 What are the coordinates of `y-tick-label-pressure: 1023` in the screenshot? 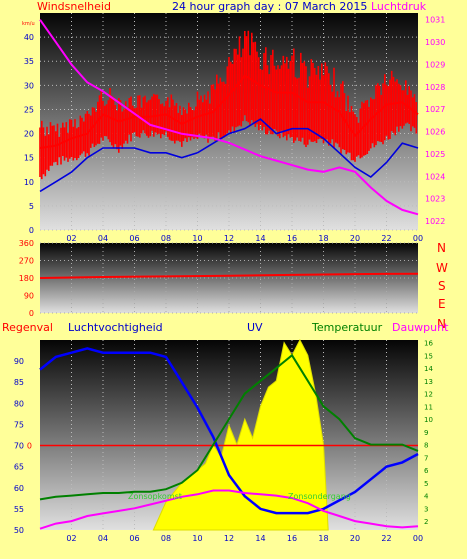 It's located at (435, 199).